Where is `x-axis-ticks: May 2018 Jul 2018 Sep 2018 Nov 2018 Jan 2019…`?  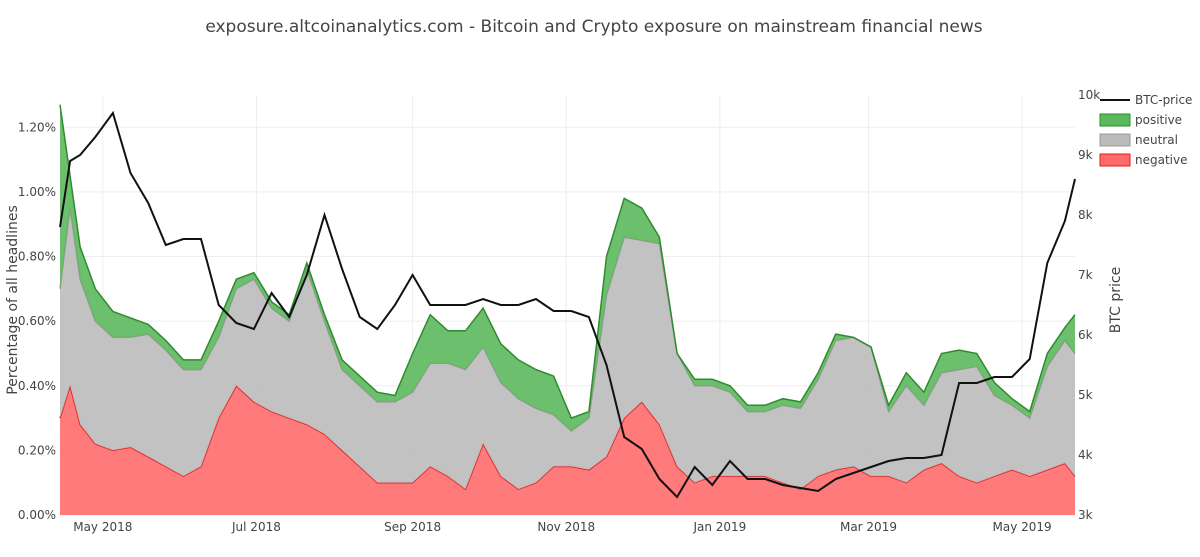
x-axis-ticks: May 2018 Jul 2018 Sep 2018 Nov 2018 Jan 2019… is located at coordinates (562, 527).